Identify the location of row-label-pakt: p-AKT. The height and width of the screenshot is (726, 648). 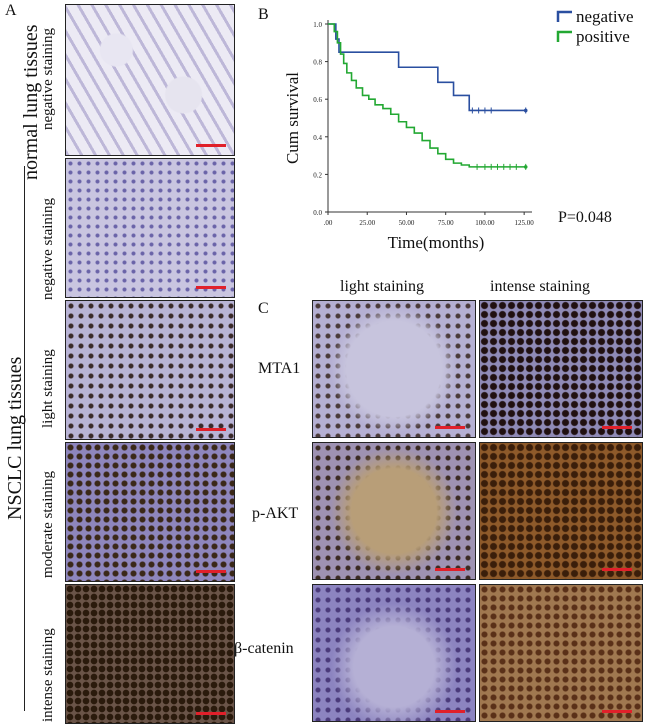
(275, 513).